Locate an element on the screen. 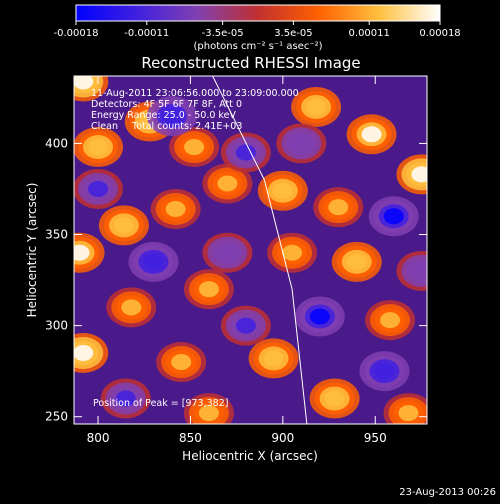 This screenshot has height=504, width=500. y-axis-label: Heliocentric Y (arcsec) is located at coordinates (32, 250).